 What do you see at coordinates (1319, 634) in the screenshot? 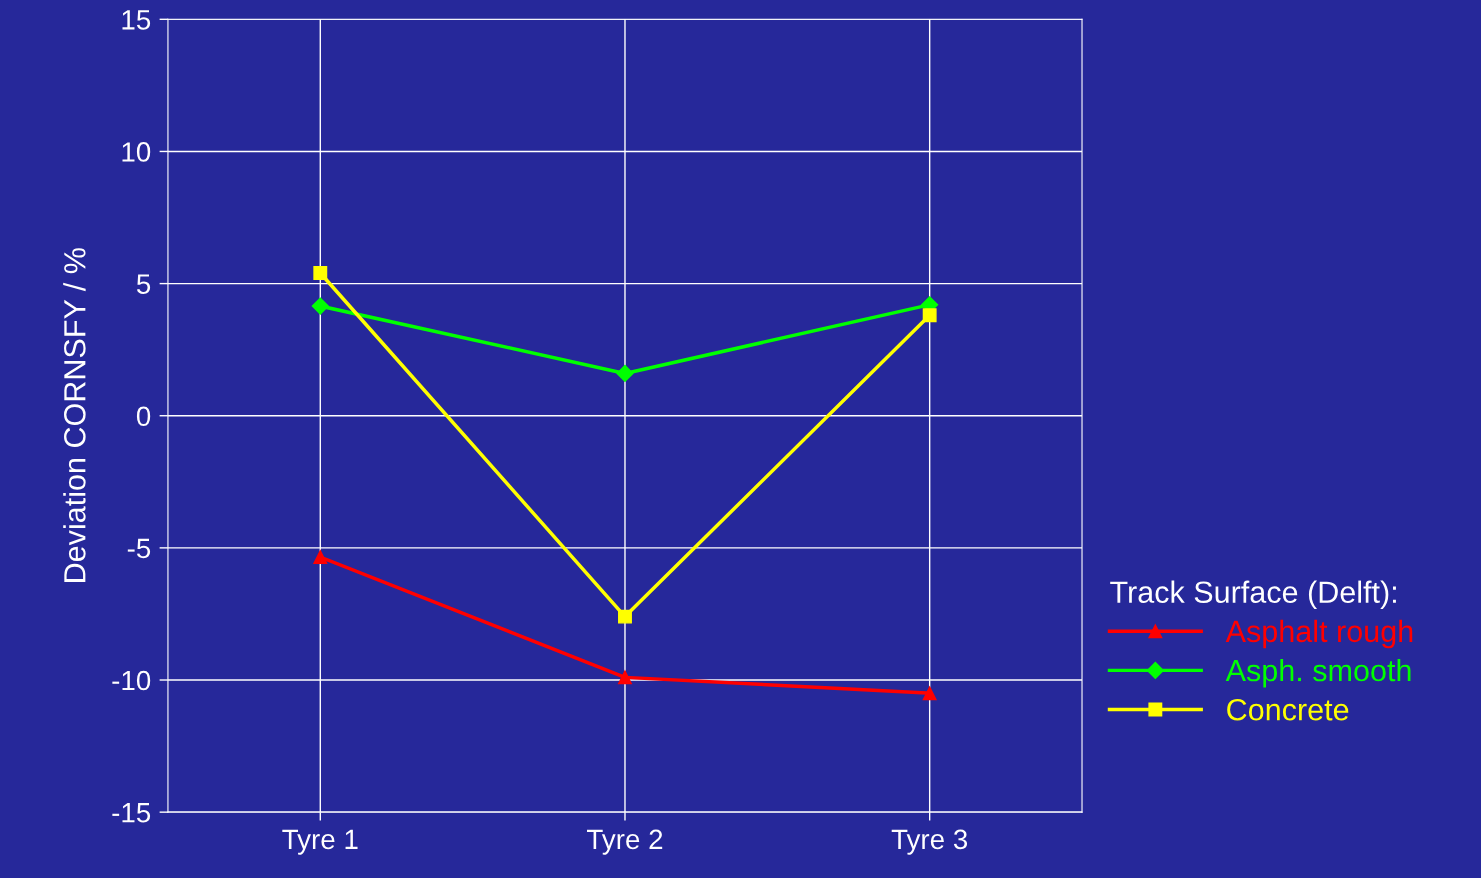
I see `legend-label: Asphalt rough` at bounding box center [1319, 634].